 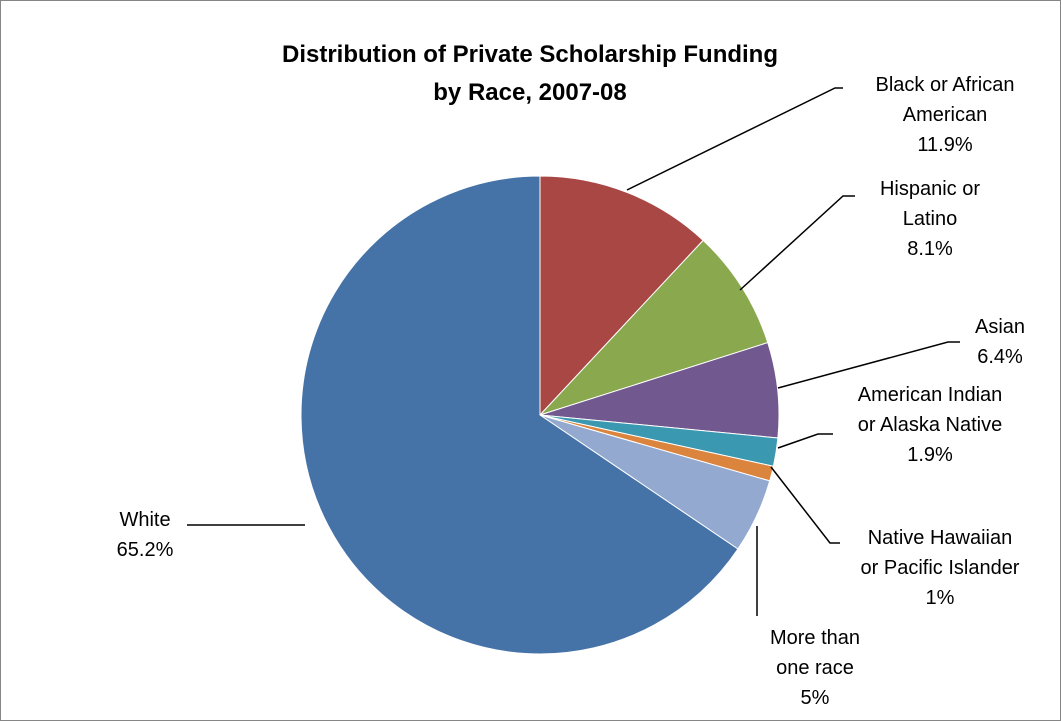 What do you see at coordinates (805, 441) in the screenshot?
I see `leader-line-amindian` at bounding box center [805, 441].